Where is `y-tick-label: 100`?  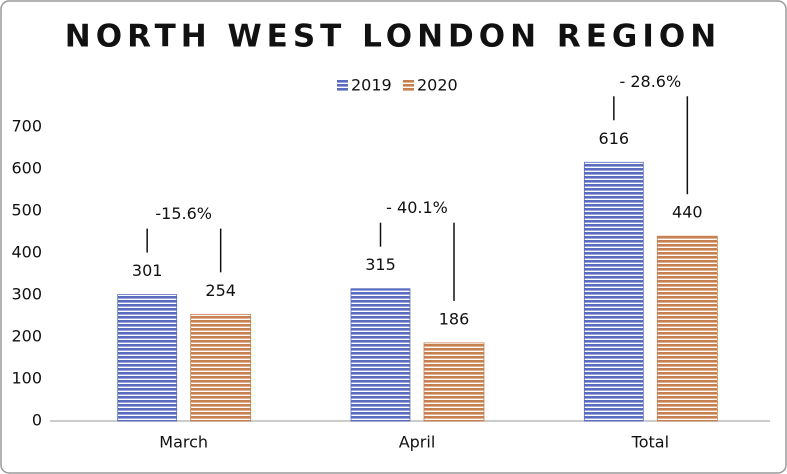
y-tick-label: 100 is located at coordinates (26, 378).